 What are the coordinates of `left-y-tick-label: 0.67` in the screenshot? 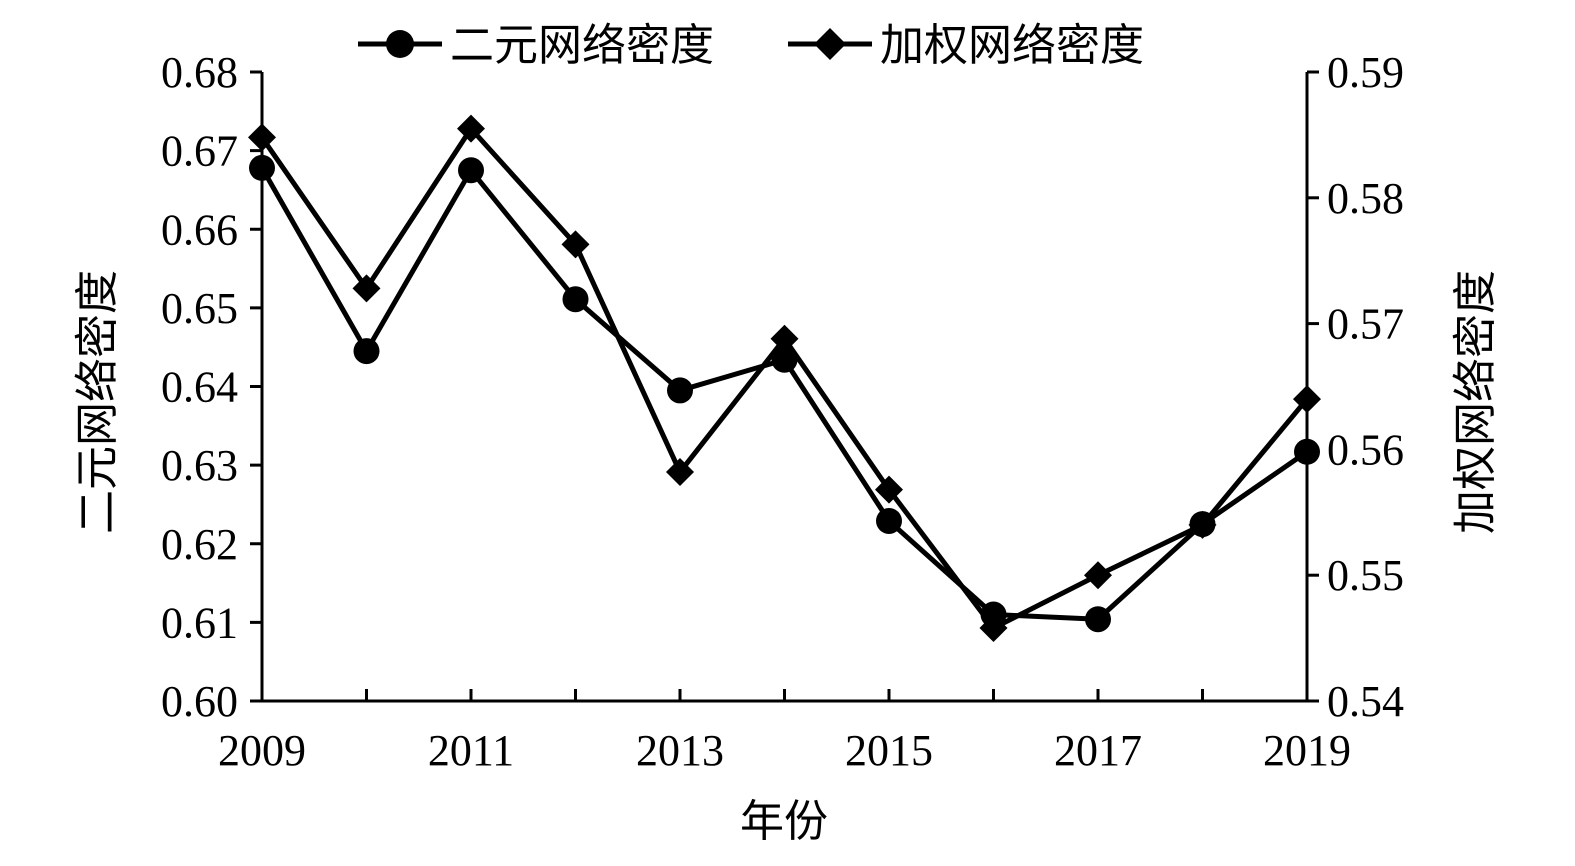 It's located at (199, 151).